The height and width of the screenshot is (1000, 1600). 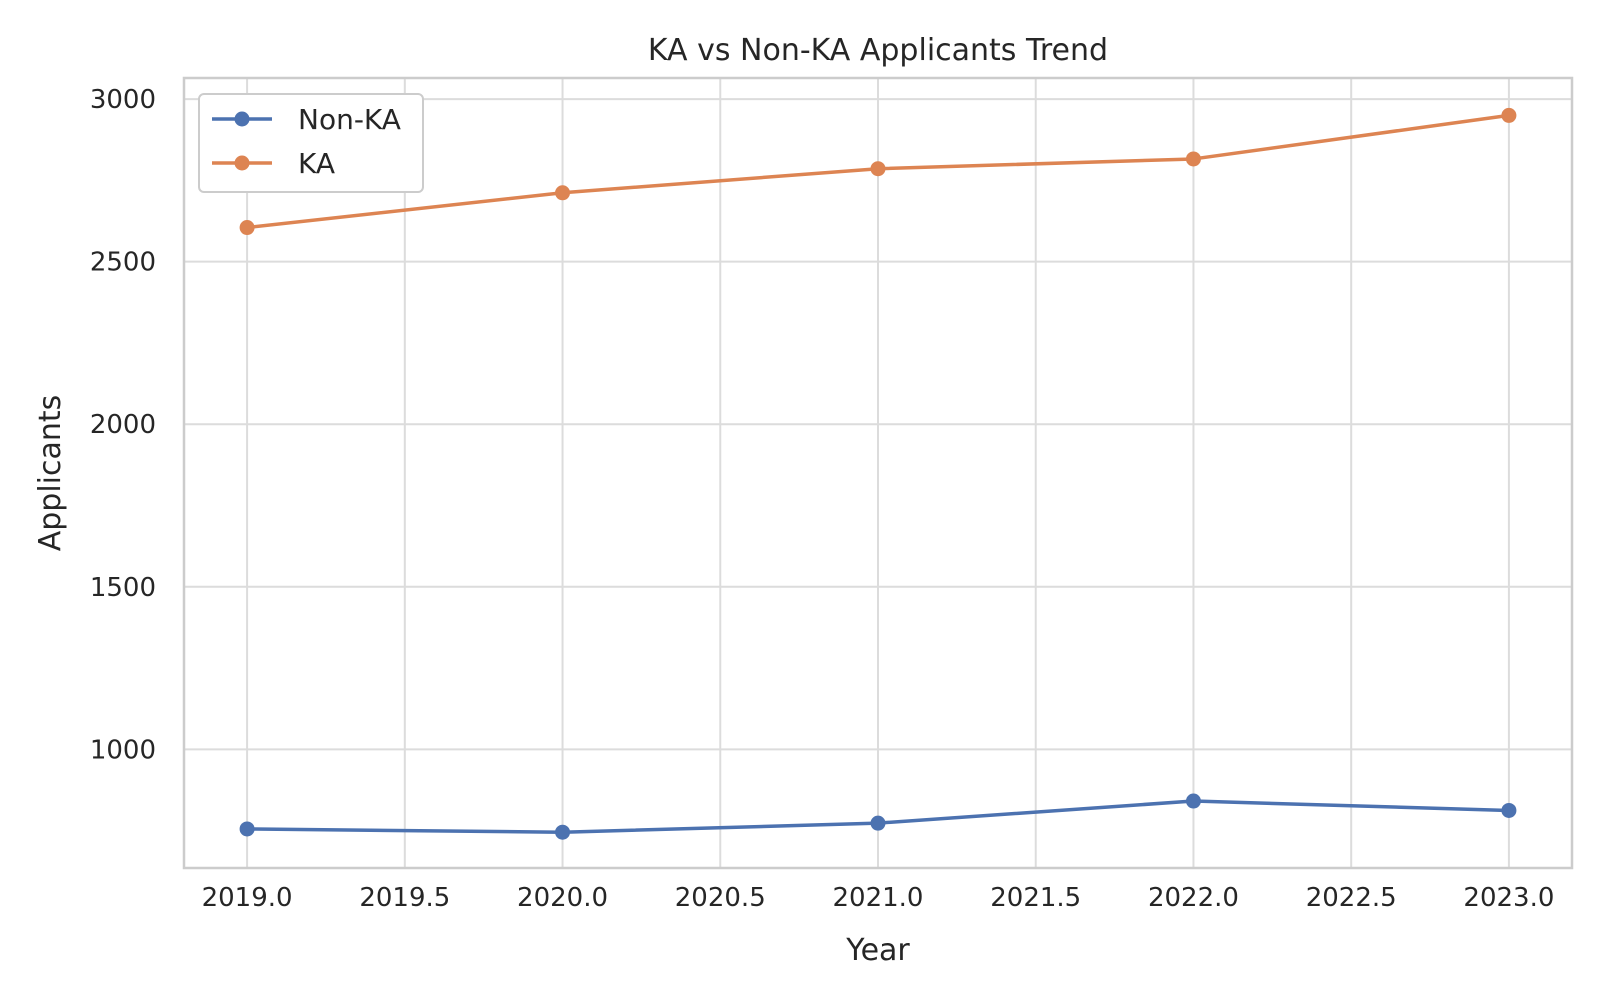 What do you see at coordinates (123, 588) in the screenshot?
I see `y-tick-label: 1500` at bounding box center [123, 588].